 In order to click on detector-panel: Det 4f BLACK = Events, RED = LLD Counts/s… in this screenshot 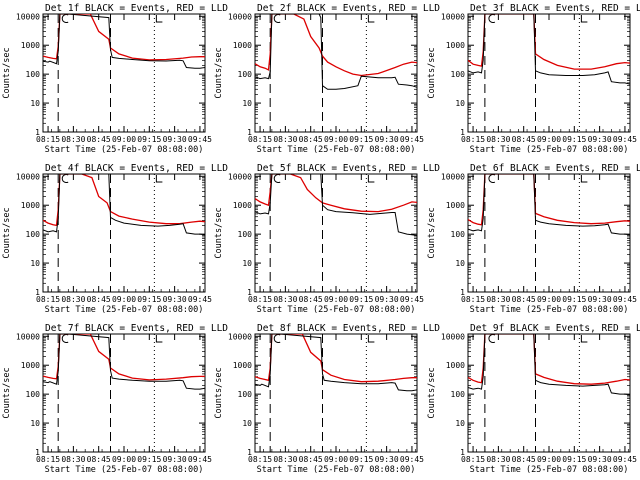, I will do `click(115, 239)`.